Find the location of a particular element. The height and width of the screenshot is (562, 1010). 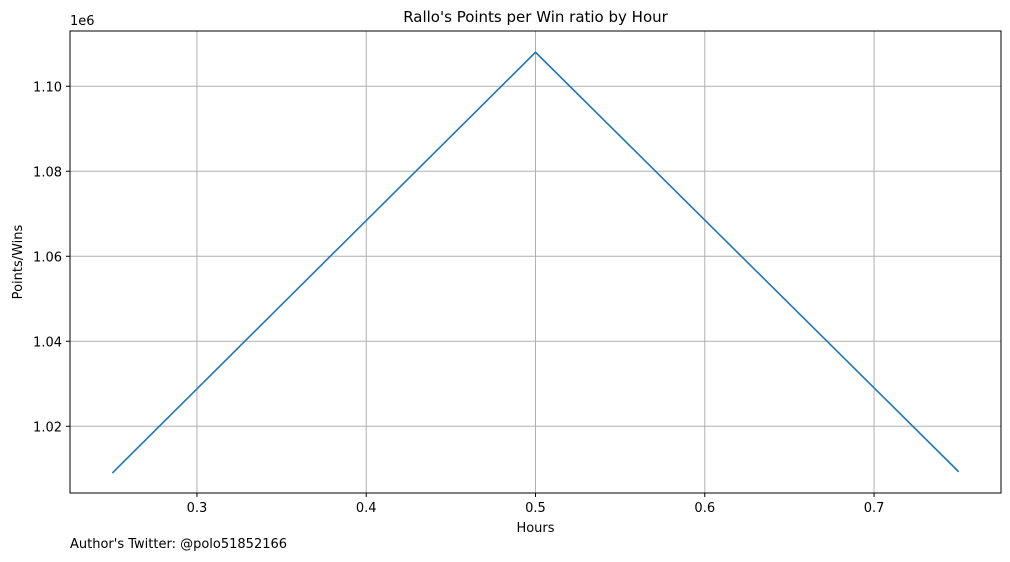

x-tick-label: 0.4 is located at coordinates (366, 508).